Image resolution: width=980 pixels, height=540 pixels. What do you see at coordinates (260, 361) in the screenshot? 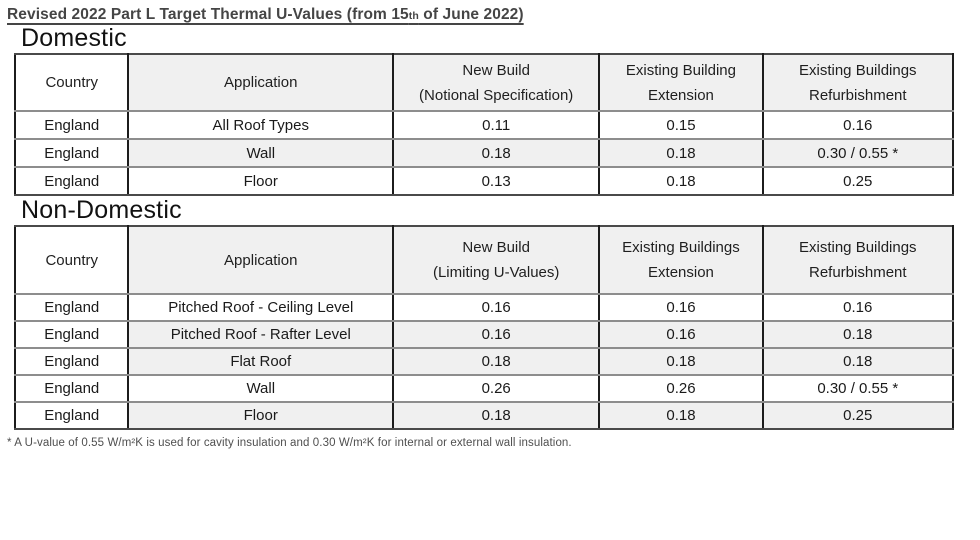
I see `application-cell: Flat Roof` at bounding box center [260, 361].